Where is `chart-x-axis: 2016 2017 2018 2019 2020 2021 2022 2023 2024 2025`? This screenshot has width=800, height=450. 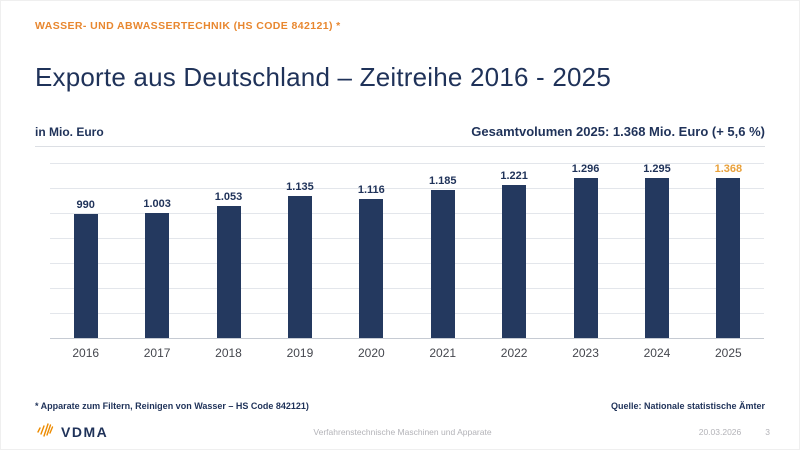 chart-x-axis: 2016 2017 2018 2019 2020 2021 2022 2023 2024 2025 is located at coordinates (407, 353).